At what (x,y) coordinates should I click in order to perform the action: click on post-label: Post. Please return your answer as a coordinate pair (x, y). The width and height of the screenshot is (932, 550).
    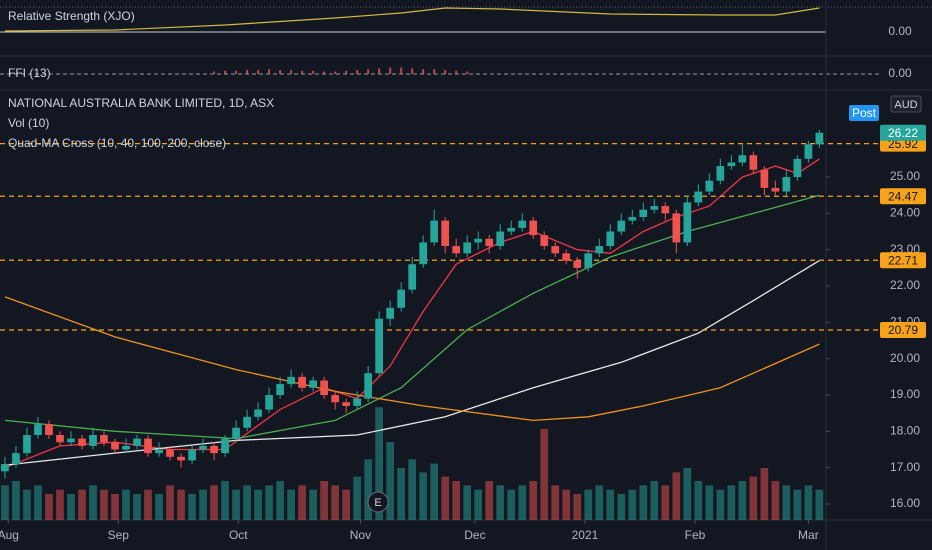
    Looking at the image, I should click on (864, 113).